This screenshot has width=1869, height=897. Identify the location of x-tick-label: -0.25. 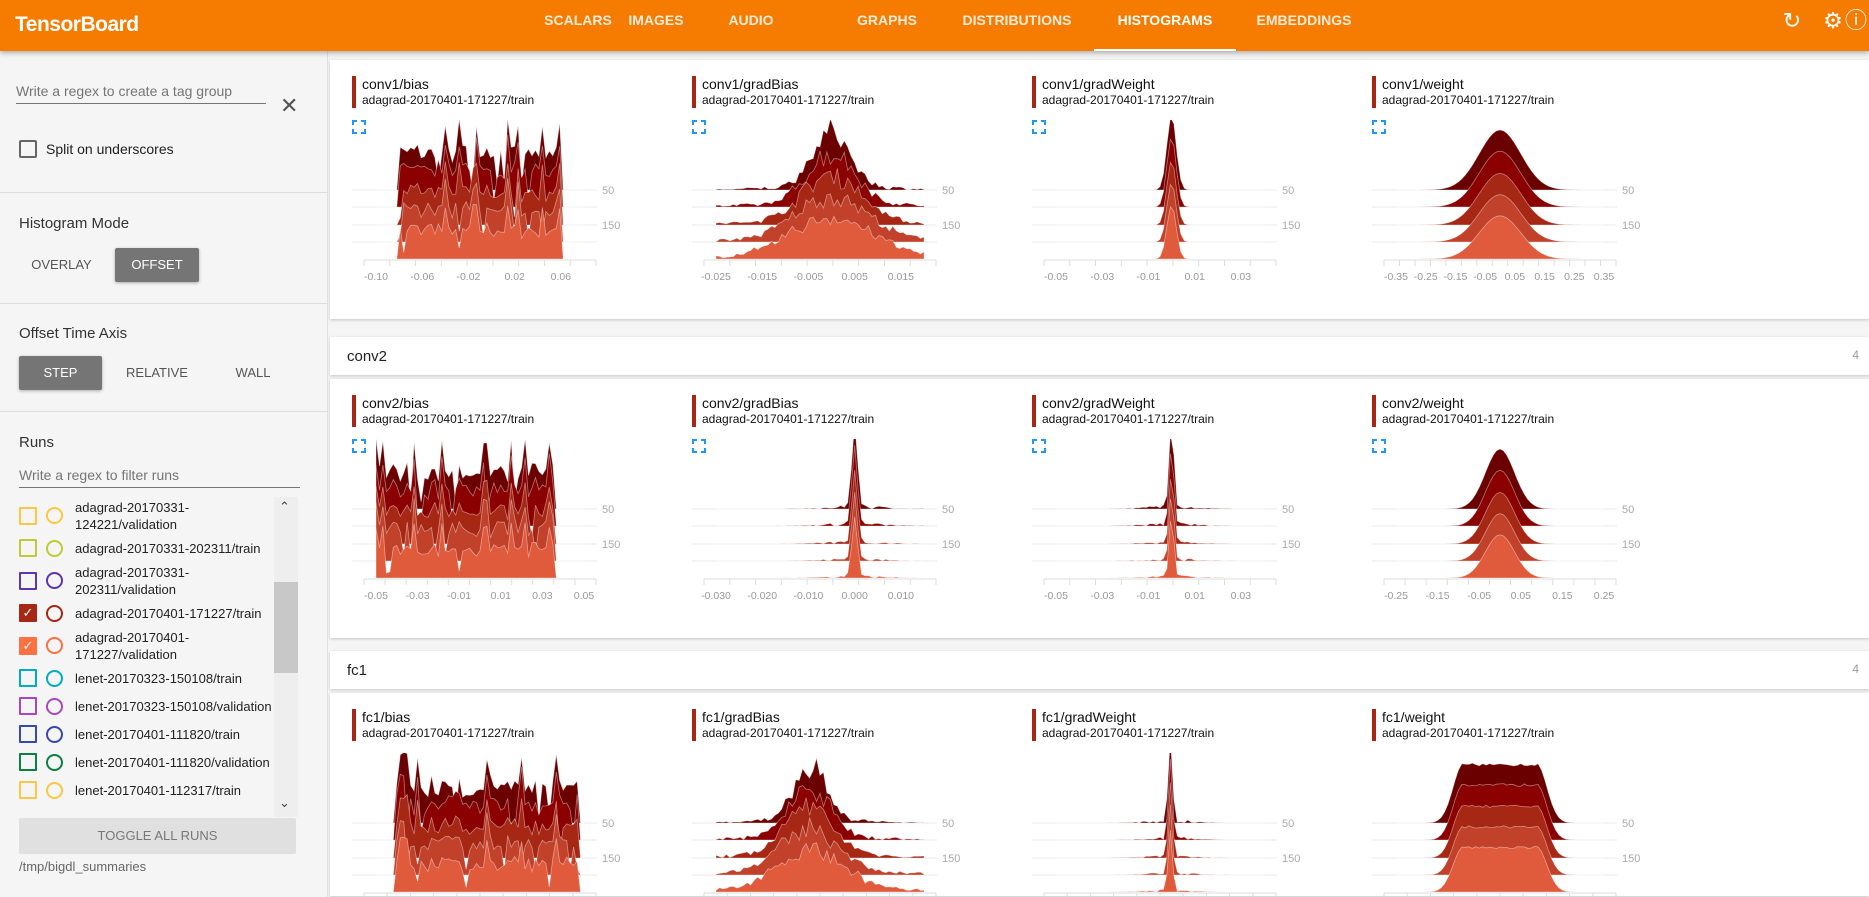
(1426, 277).